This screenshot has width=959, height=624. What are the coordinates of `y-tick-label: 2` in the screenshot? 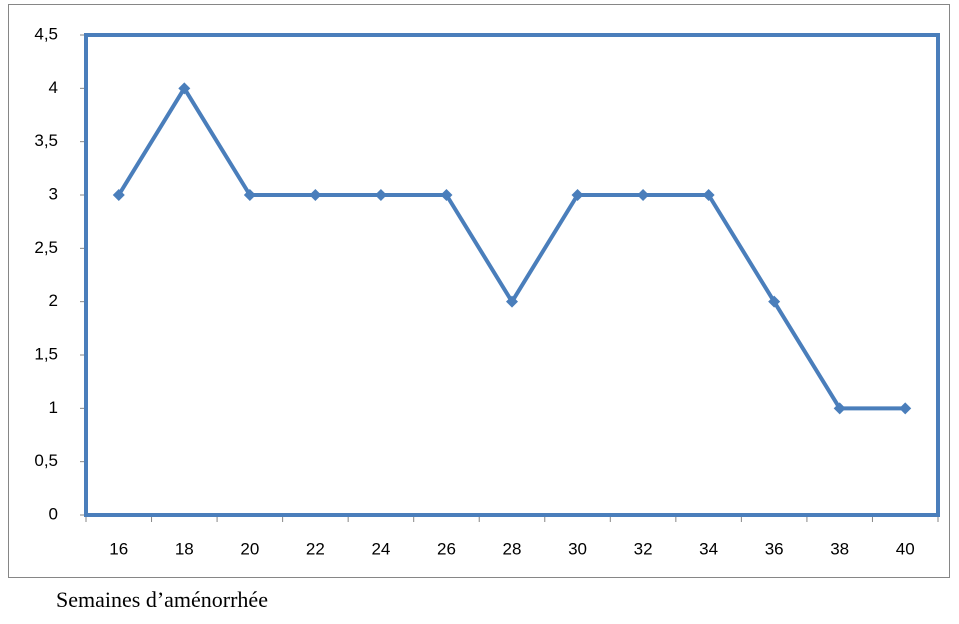 It's located at (53, 300).